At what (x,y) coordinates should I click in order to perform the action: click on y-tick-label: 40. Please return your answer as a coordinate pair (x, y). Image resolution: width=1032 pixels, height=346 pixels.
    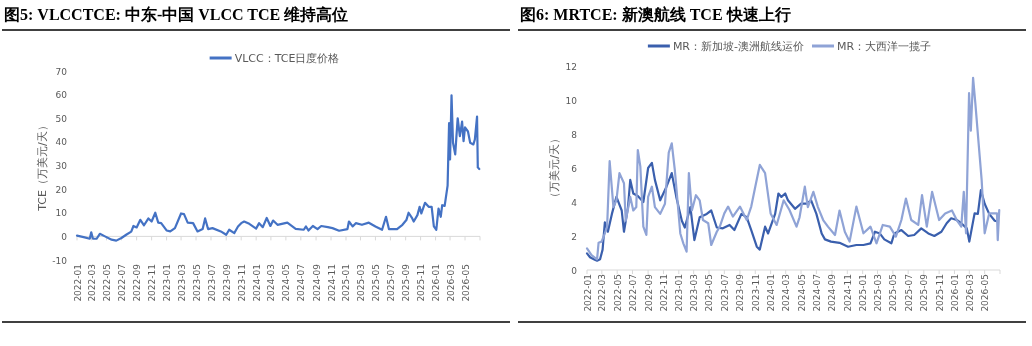
    Looking at the image, I should click on (61, 142).